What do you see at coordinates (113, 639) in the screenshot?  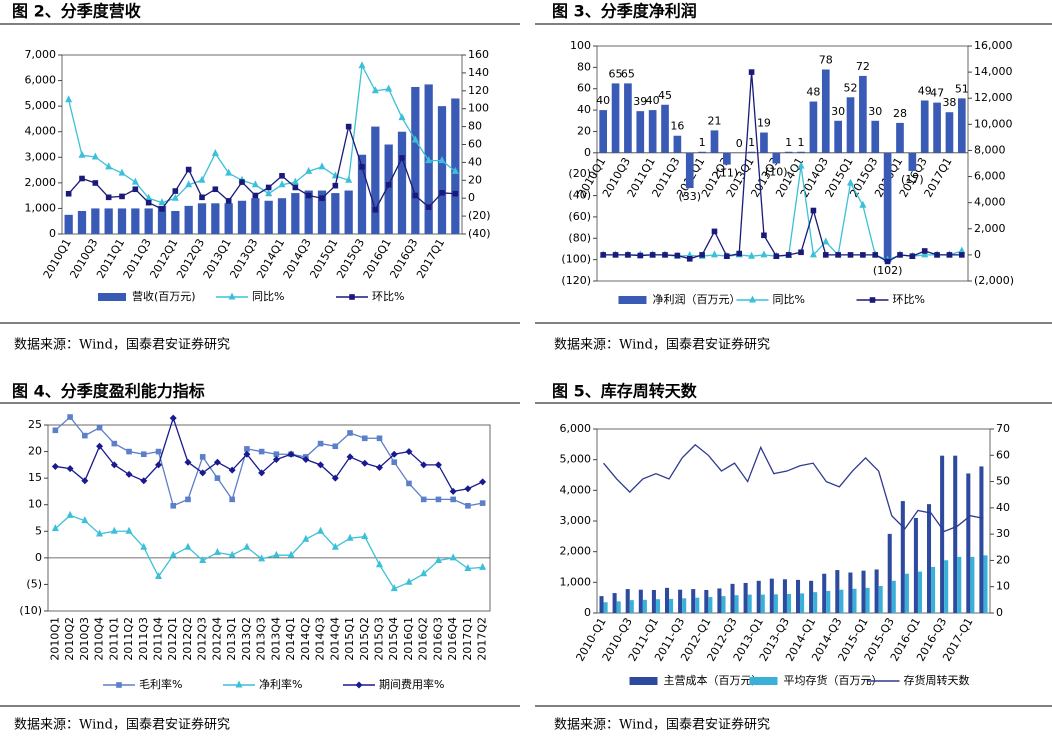 I see `x-tick-label: 2011Q1` at bounding box center [113, 639].